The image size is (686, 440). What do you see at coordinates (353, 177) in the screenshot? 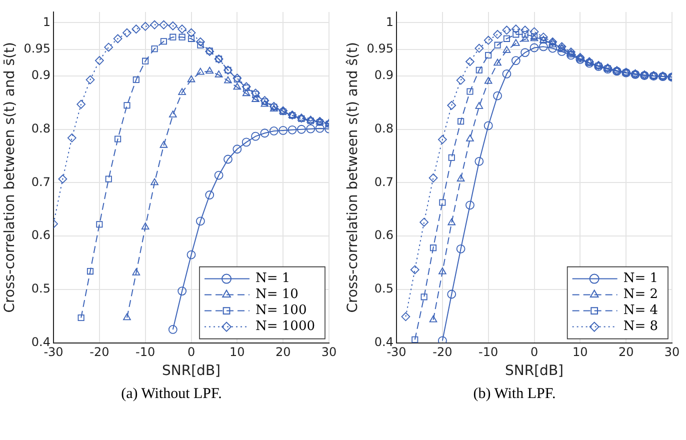
I see `y-axis-title: Cross-correlation between s(t) and ŝ(t)` at bounding box center [353, 177].